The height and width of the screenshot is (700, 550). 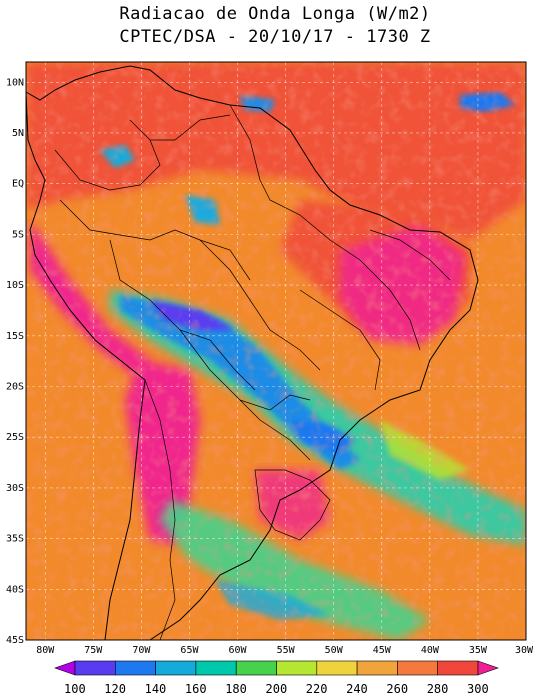 I want to click on colorbar-label: 280, so click(x=437, y=689).